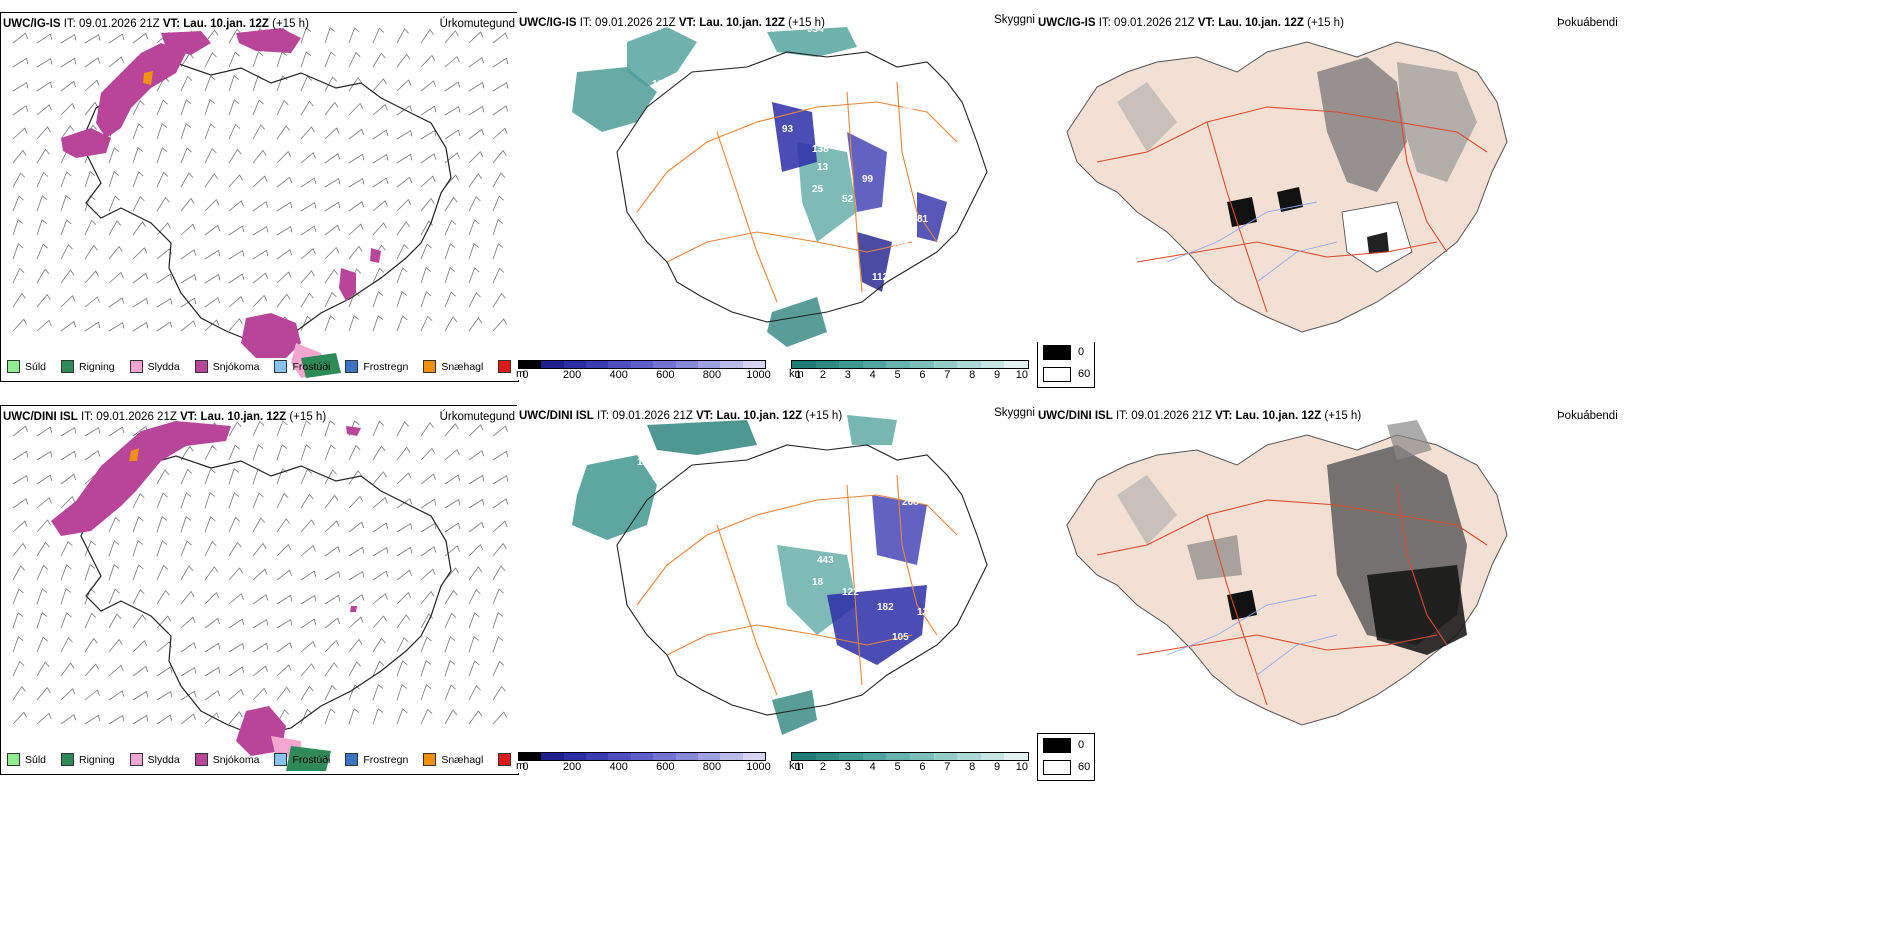 This screenshot has width=1900, height=950. What do you see at coordinates (453, 366) in the screenshot?
I see `legend-item: Snæhagl` at bounding box center [453, 366].